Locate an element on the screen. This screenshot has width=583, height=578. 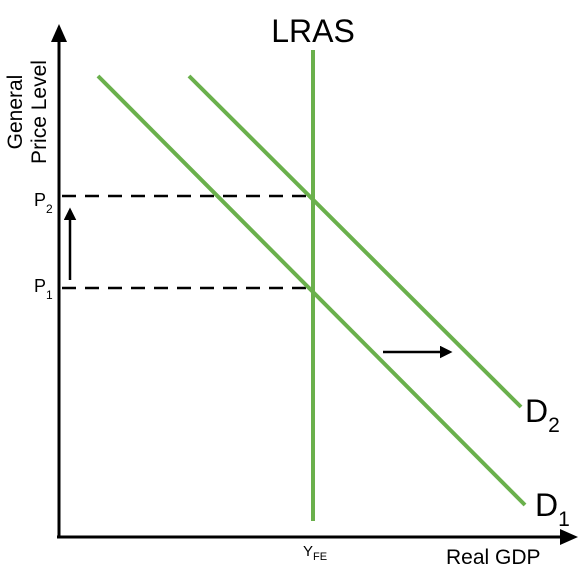
d1-label: D1 is located at coordinates (552, 509).